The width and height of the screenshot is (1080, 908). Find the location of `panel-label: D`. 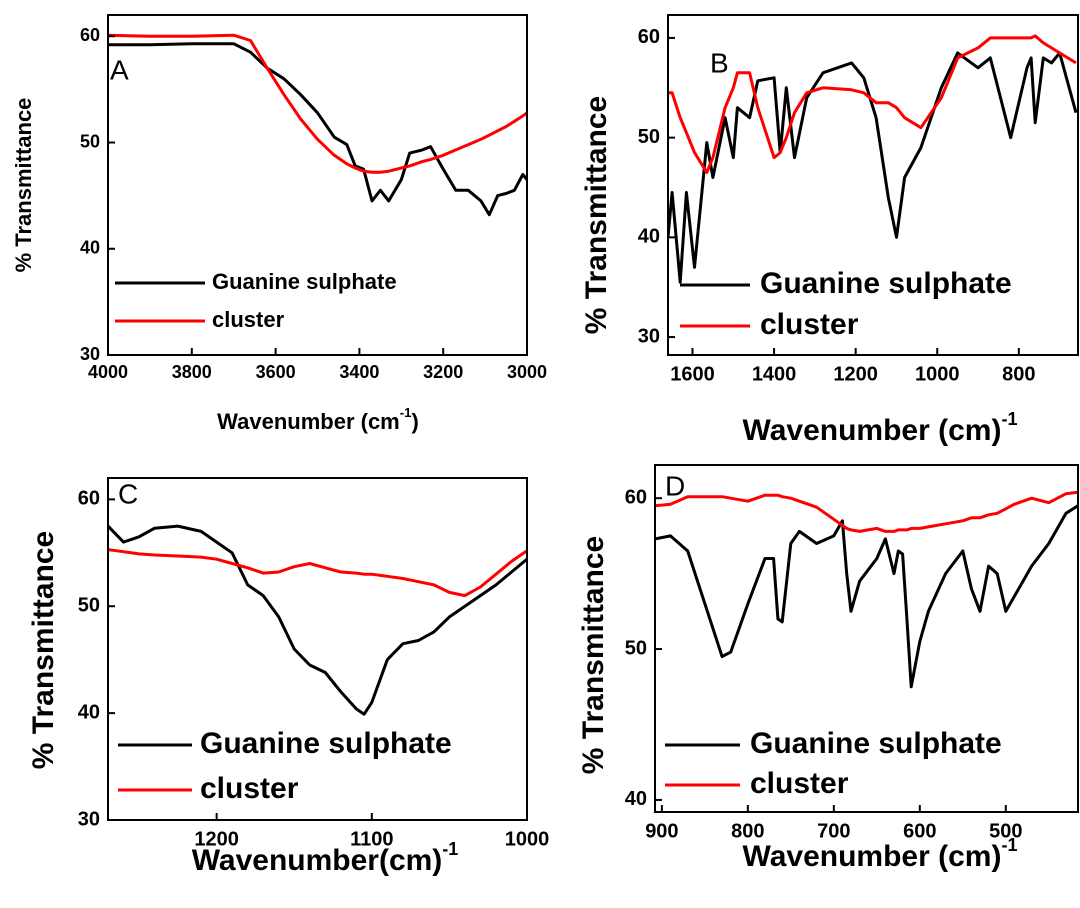

panel-label: D is located at coordinates (675, 485).